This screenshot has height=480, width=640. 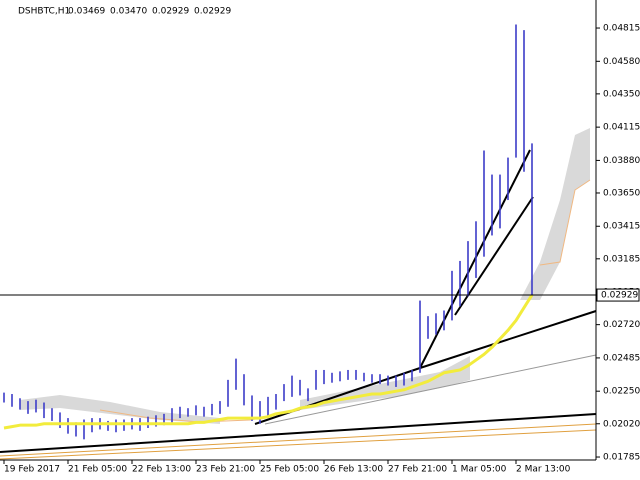 What do you see at coordinates (97, 470) in the screenshot?
I see `x-tick-label: 21 Feb 05:00` at bounding box center [97, 470].